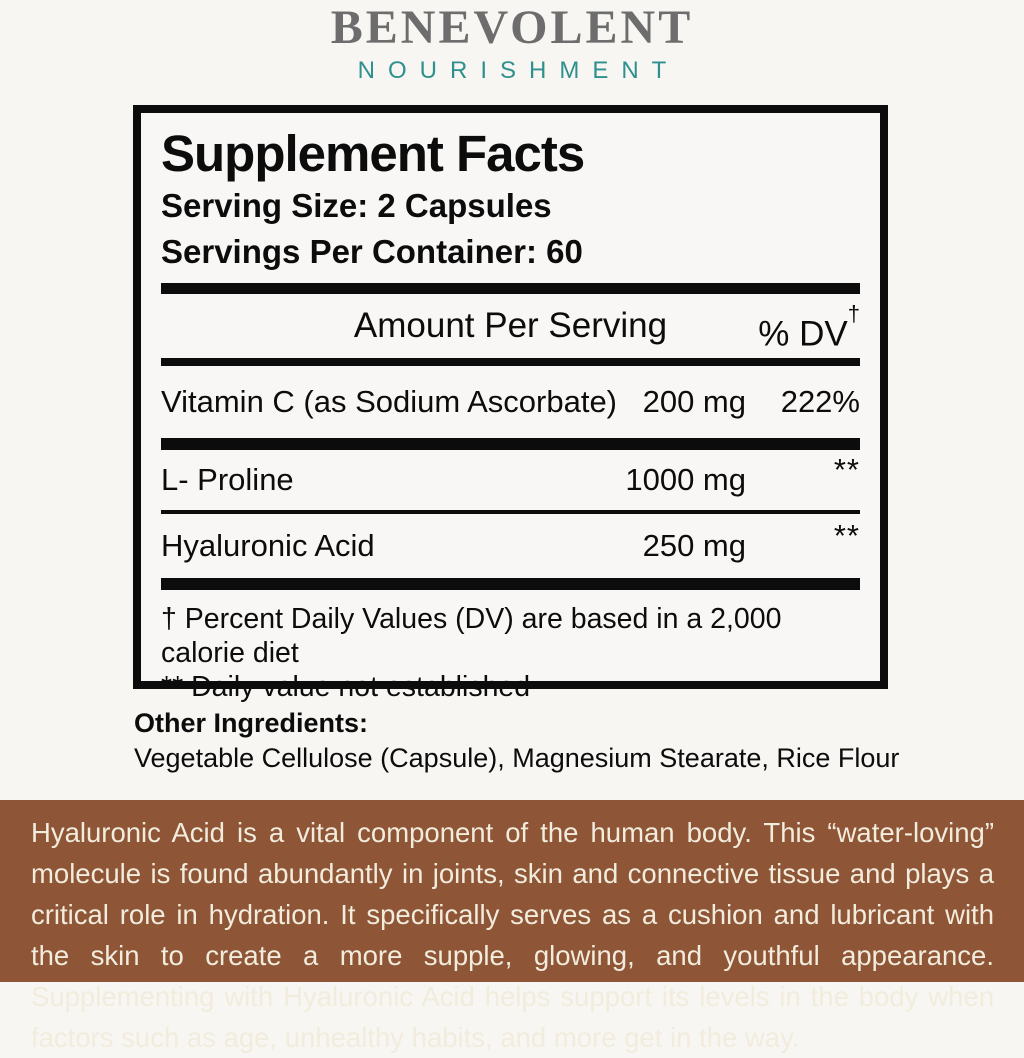  I want to click on nutrient-amount: 250 mg, so click(694, 545).